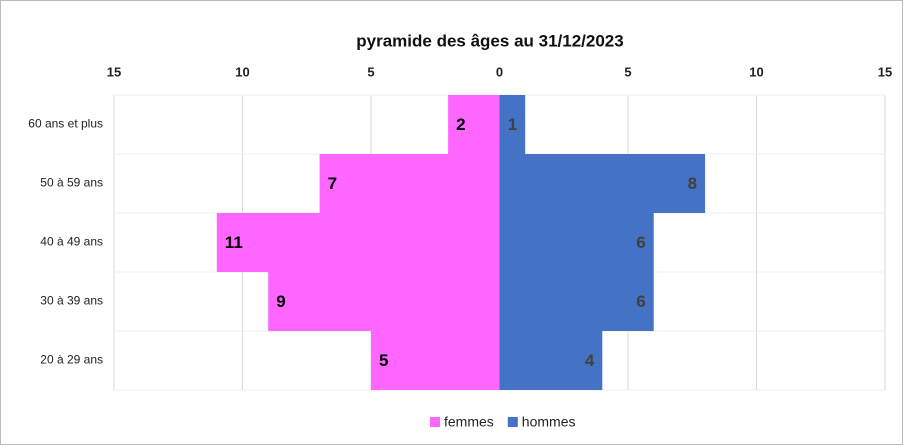 Image resolution: width=904 pixels, height=445 pixels. Describe the element at coordinates (71, 242) in the screenshot. I see `category-label: 40 à 49 ans` at that location.